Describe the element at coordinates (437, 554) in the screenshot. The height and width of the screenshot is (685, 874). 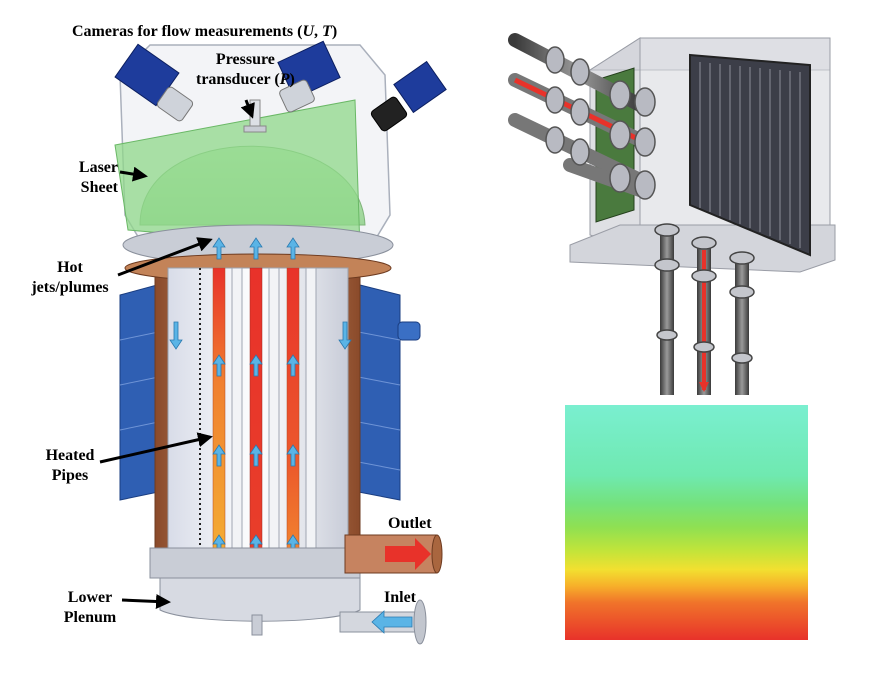
I see `outlet-end` at that location.